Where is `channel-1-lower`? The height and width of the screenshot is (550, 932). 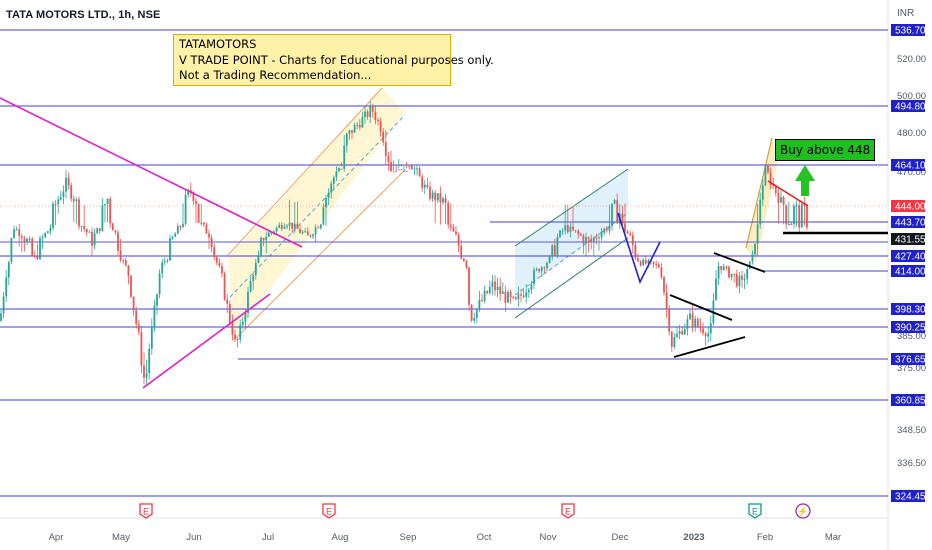
channel-1-lower is located at coordinates (319, 255).